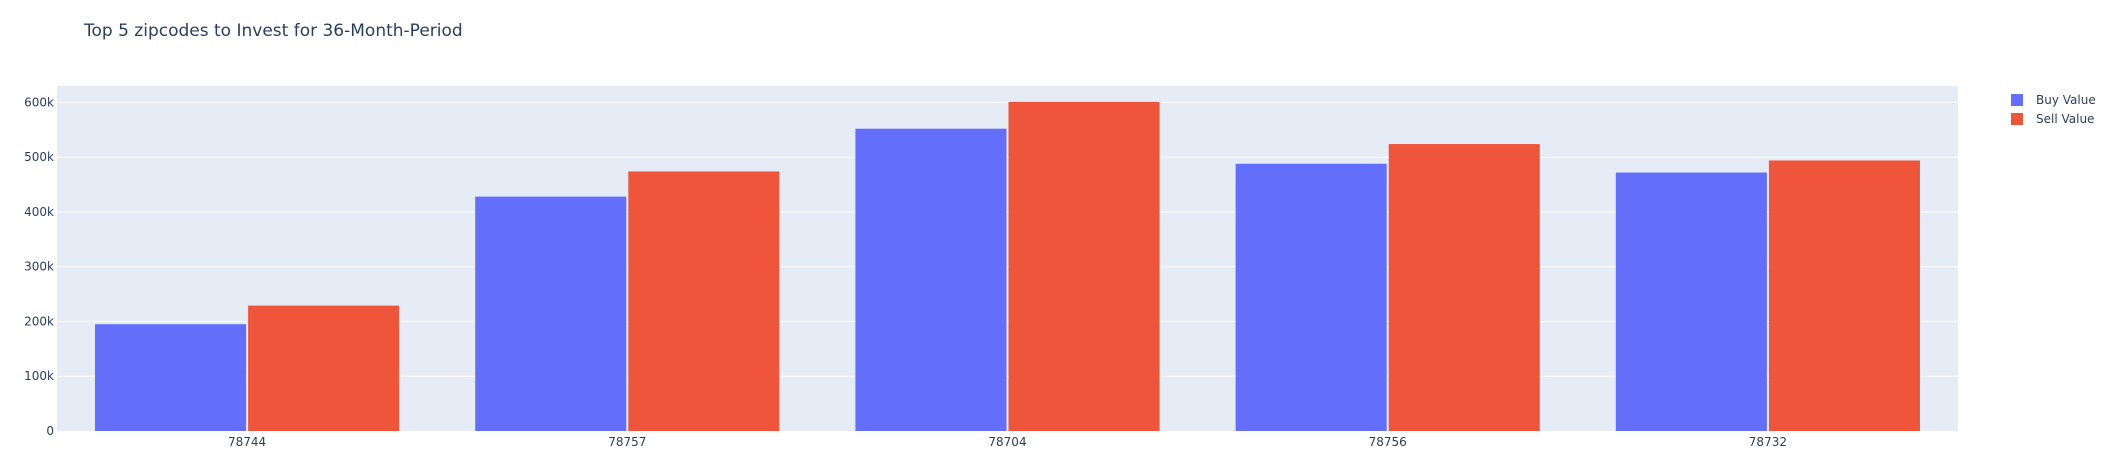 The width and height of the screenshot is (2120, 468). I want to click on y-tick-label: 0, so click(50, 431).